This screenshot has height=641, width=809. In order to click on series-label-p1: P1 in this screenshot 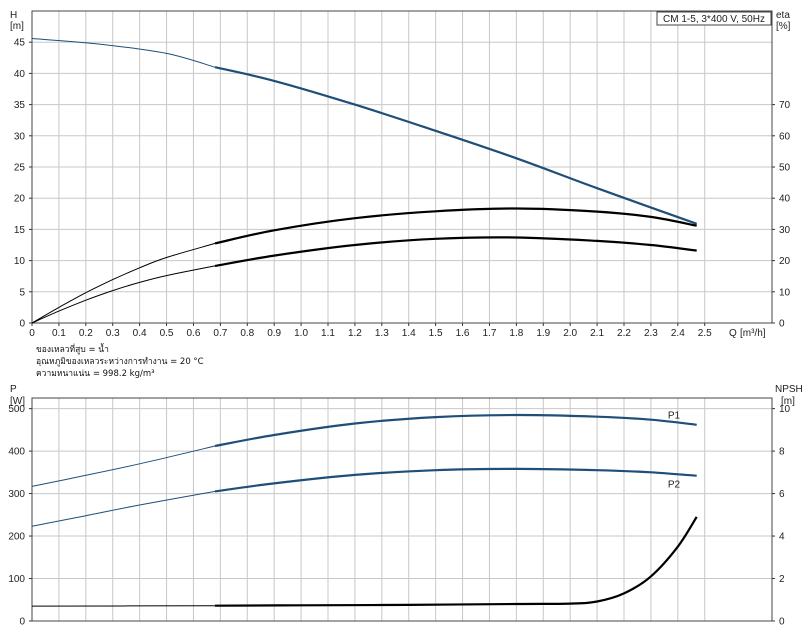, I will do `click(674, 416)`.